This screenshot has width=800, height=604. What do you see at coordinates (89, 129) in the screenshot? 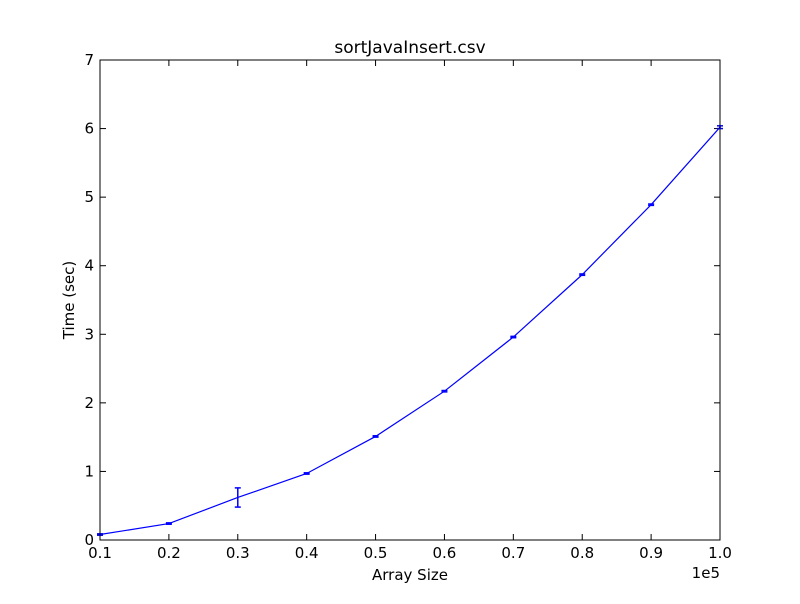
I see `y-tick-label: 6` at bounding box center [89, 129].